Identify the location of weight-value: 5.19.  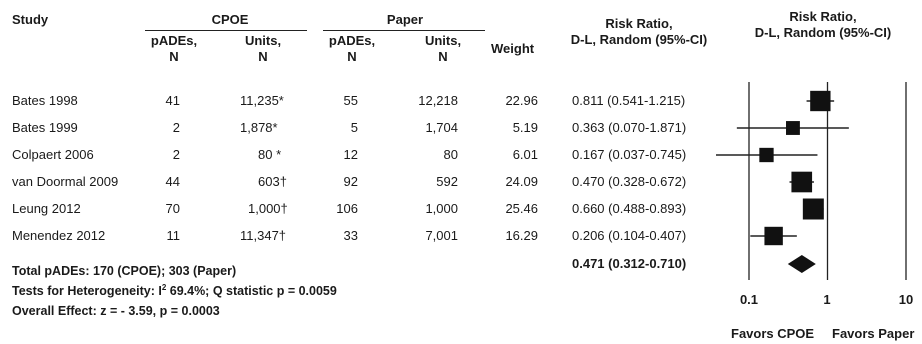
(525, 127).